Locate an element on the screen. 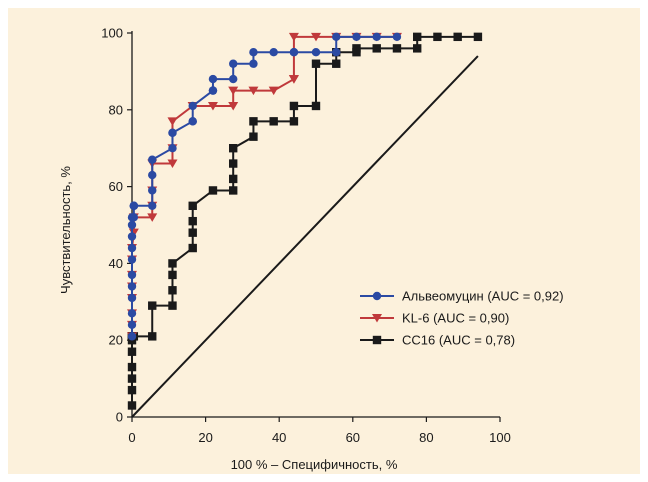  legend-label: KL-6 (AUC = 0,90) is located at coordinates (455, 318).